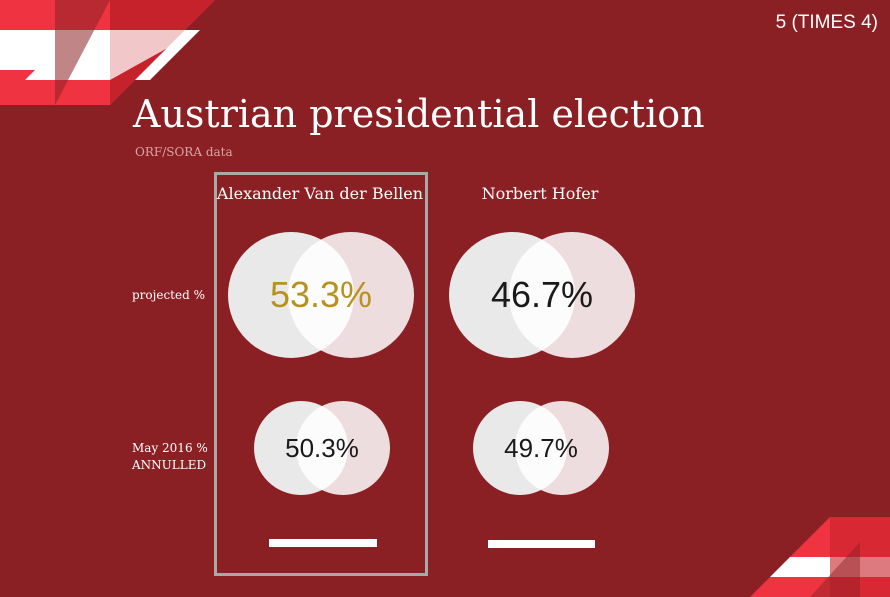 The image size is (890, 597). I want to click on may-2016-value-van-der-bellen: 50.3%, so click(322, 447).